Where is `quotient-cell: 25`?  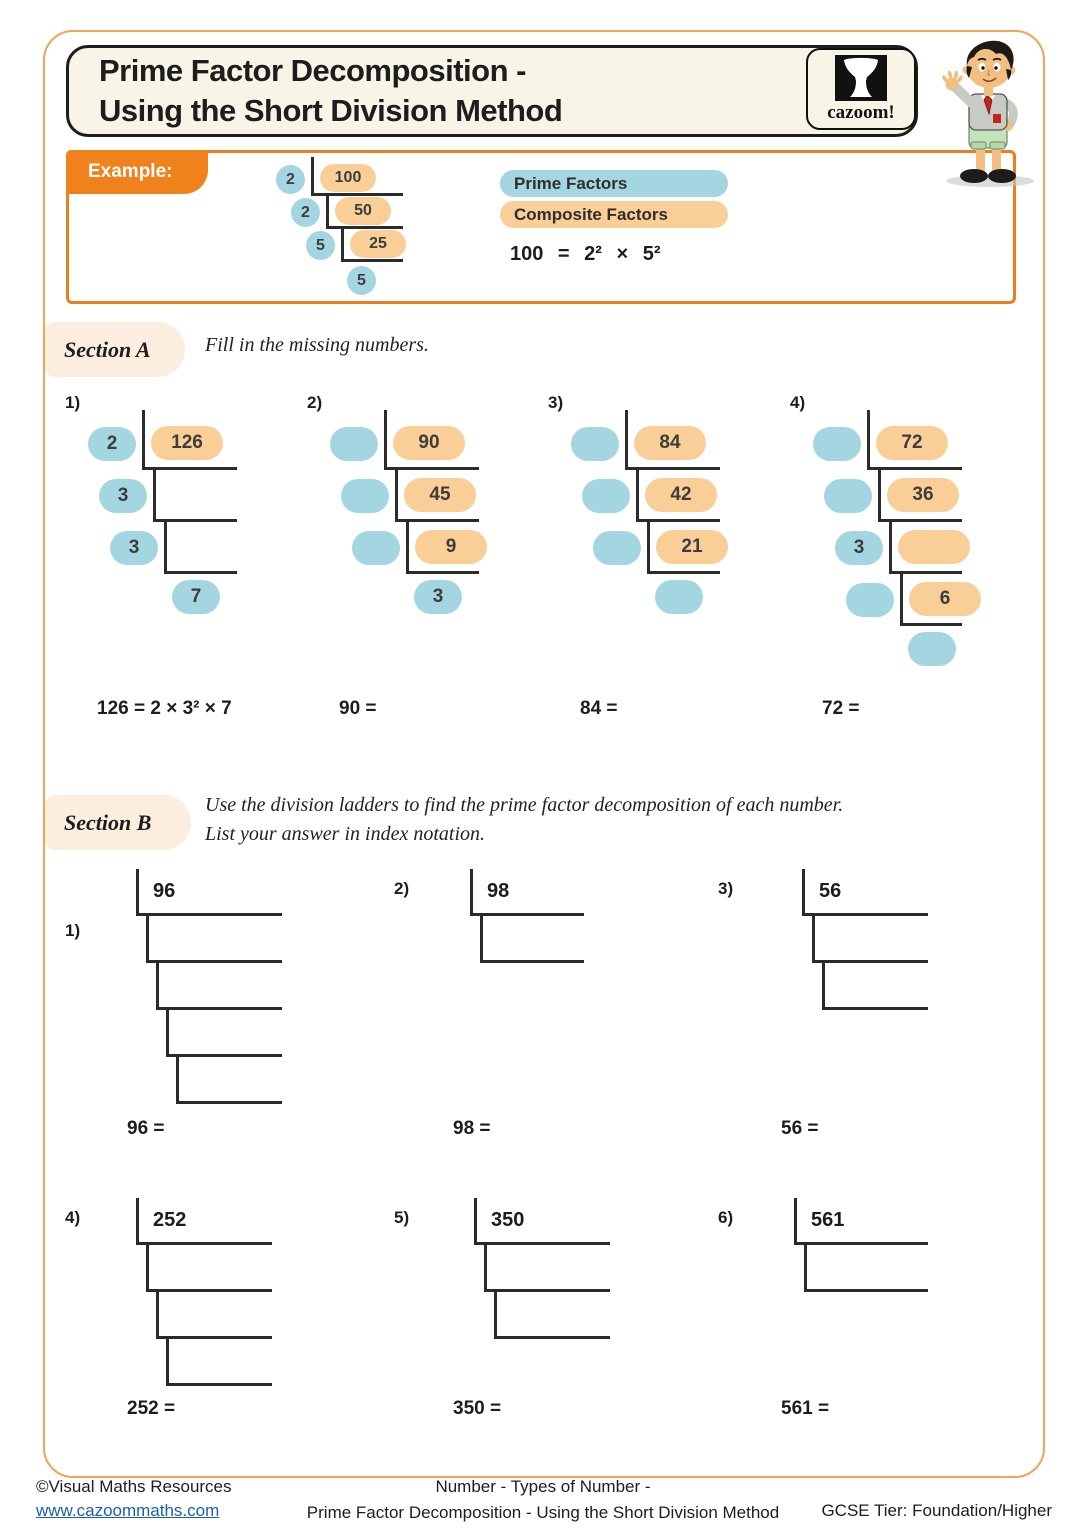 quotient-cell: 25 is located at coordinates (373, 245).